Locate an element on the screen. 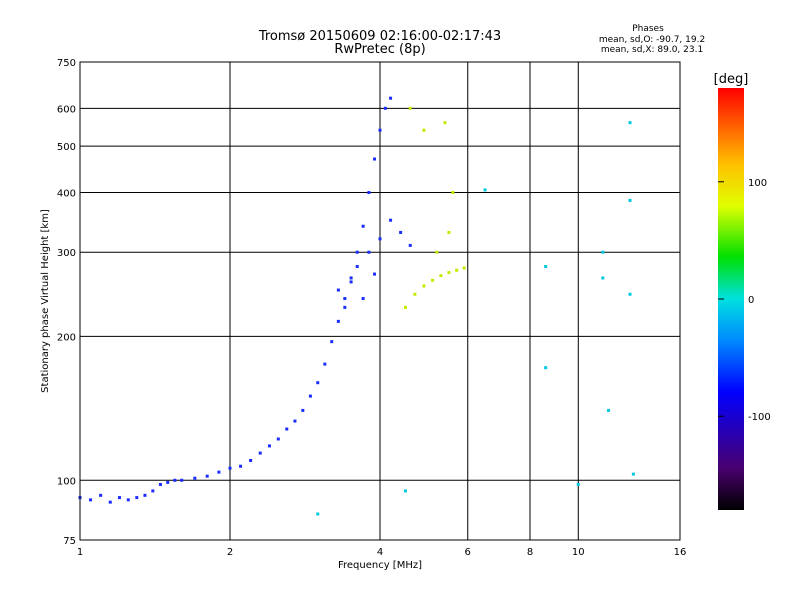 This screenshot has width=800, height=600. chart-subtitle: RwPretec (8p) is located at coordinates (379, 49).